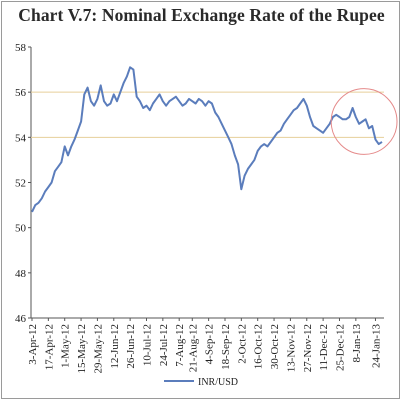 The width and height of the screenshot is (403, 402). Describe the element at coordinates (21, 229) in the screenshot. I see `y-tick-label: 50` at that location.